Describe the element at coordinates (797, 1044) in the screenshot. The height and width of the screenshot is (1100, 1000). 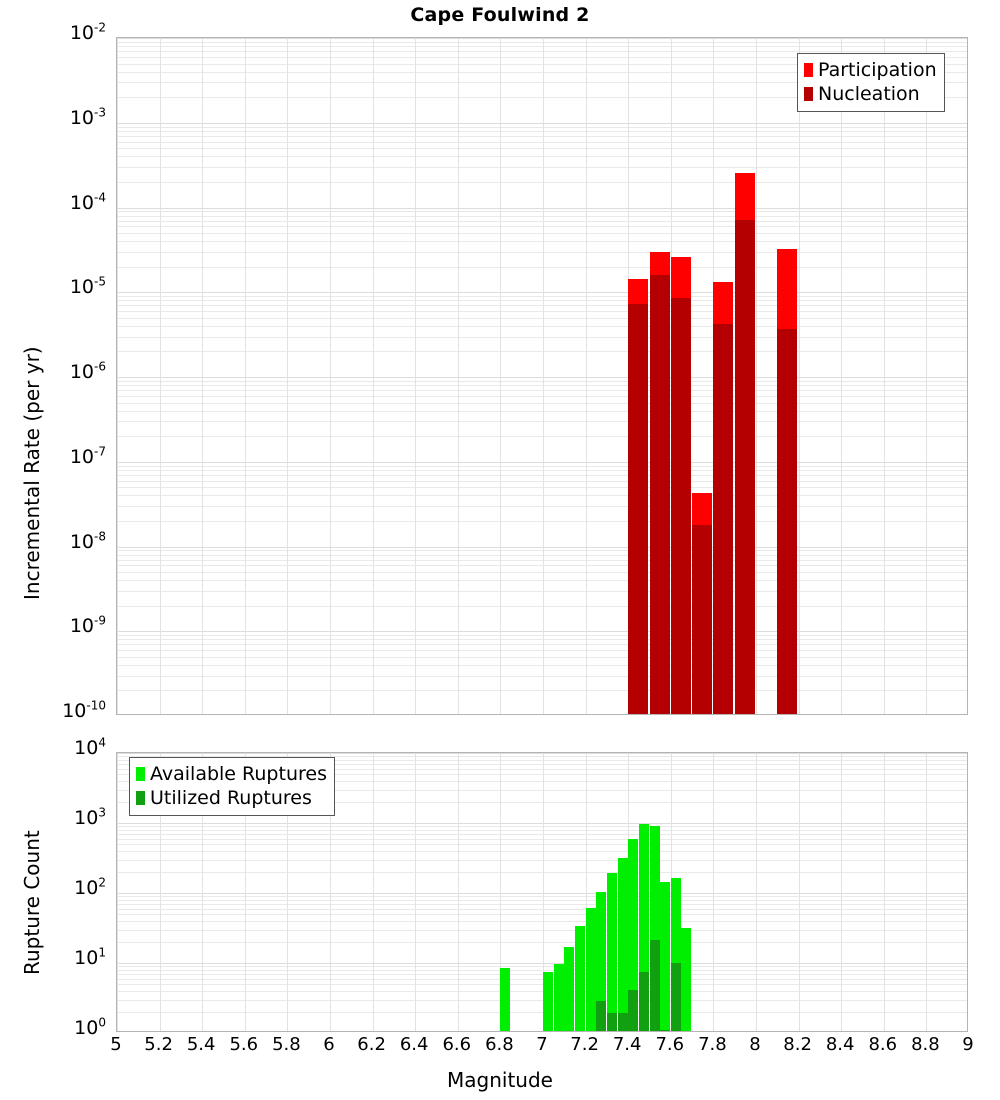
I see `x-tick-label: 8.2` at that location.